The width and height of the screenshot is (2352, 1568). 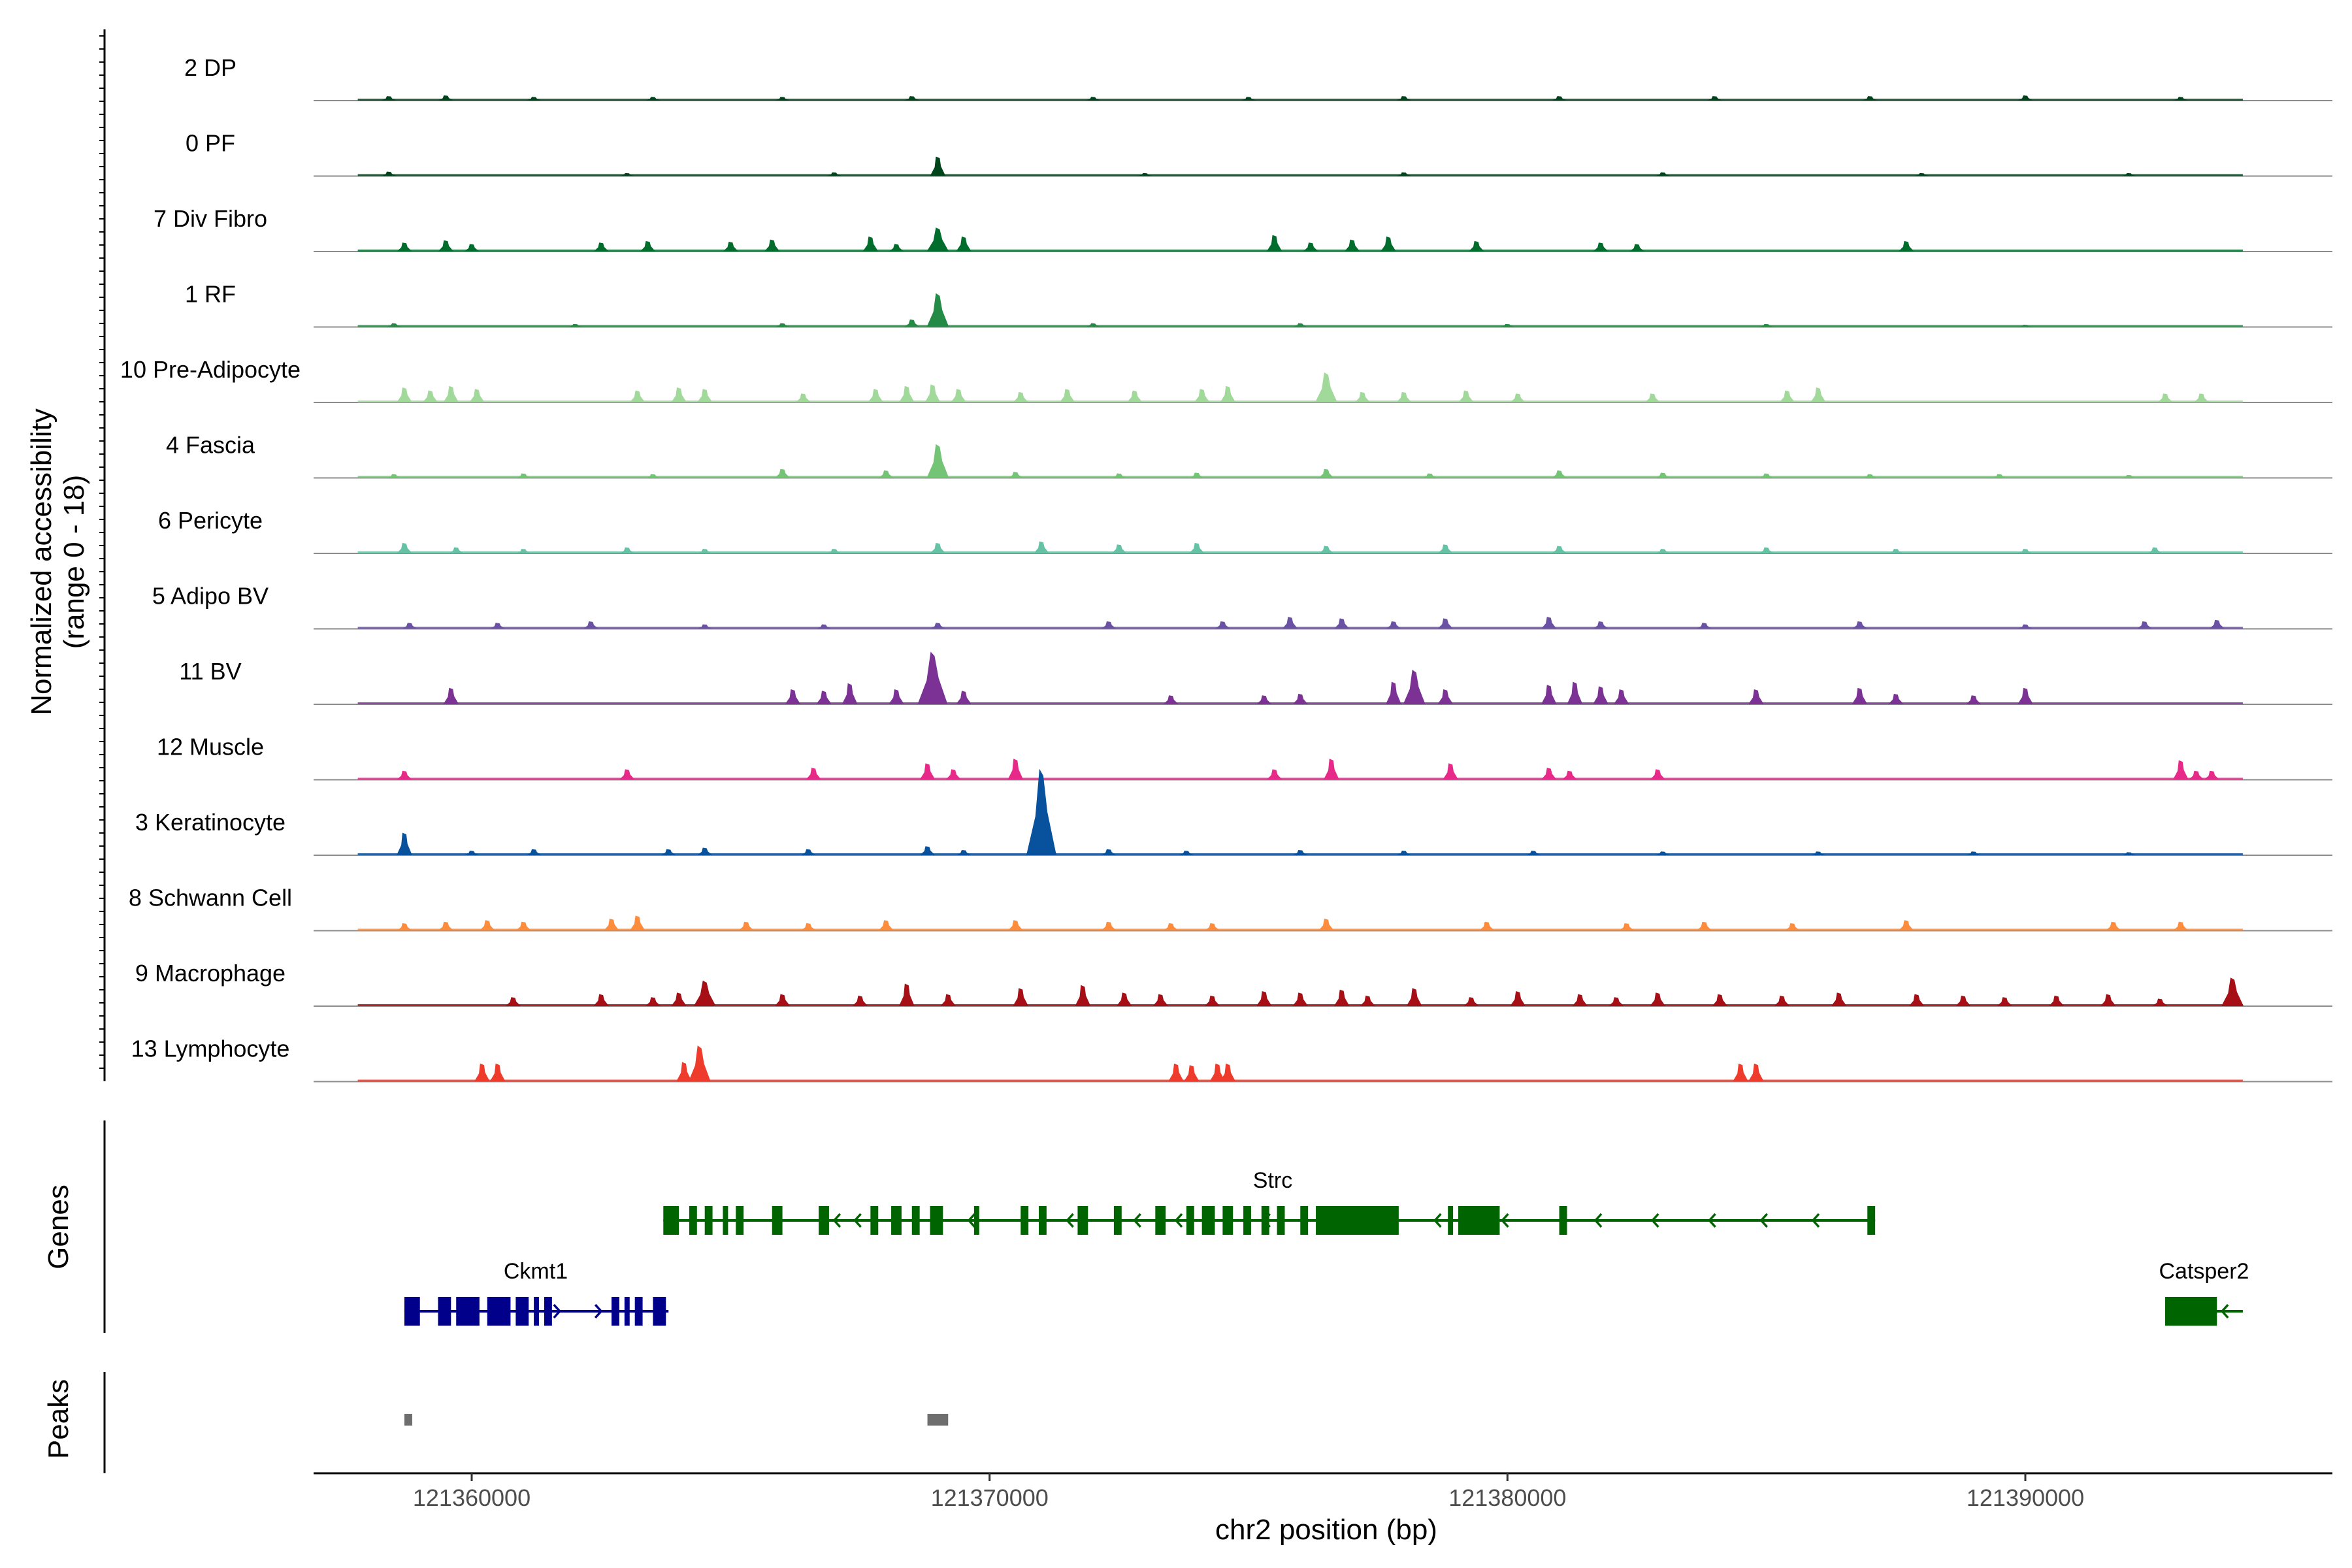 I want to click on coverage-track: 6 Pericyte, so click(x=1245, y=530).